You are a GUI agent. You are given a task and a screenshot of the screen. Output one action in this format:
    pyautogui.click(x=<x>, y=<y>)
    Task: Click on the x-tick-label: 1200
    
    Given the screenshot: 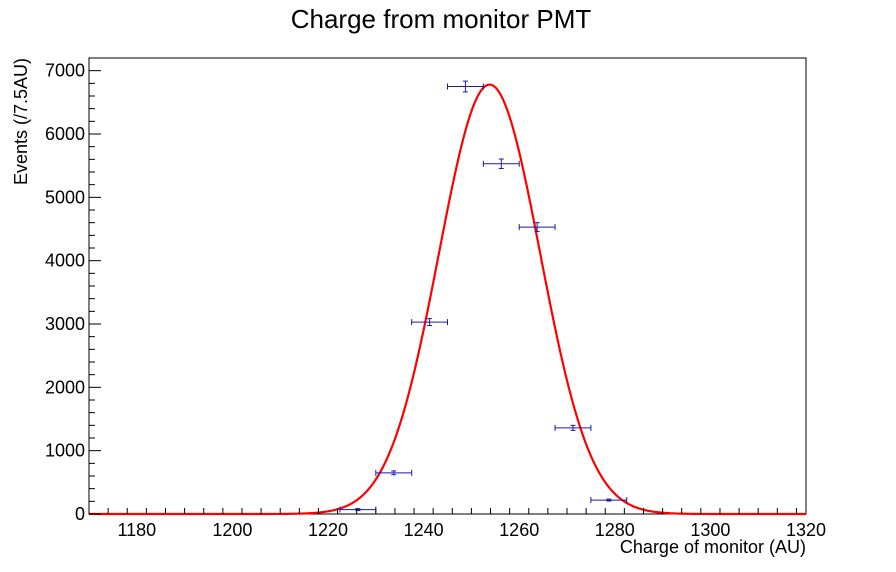 What is the action you would take?
    pyautogui.click(x=232, y=530)
    